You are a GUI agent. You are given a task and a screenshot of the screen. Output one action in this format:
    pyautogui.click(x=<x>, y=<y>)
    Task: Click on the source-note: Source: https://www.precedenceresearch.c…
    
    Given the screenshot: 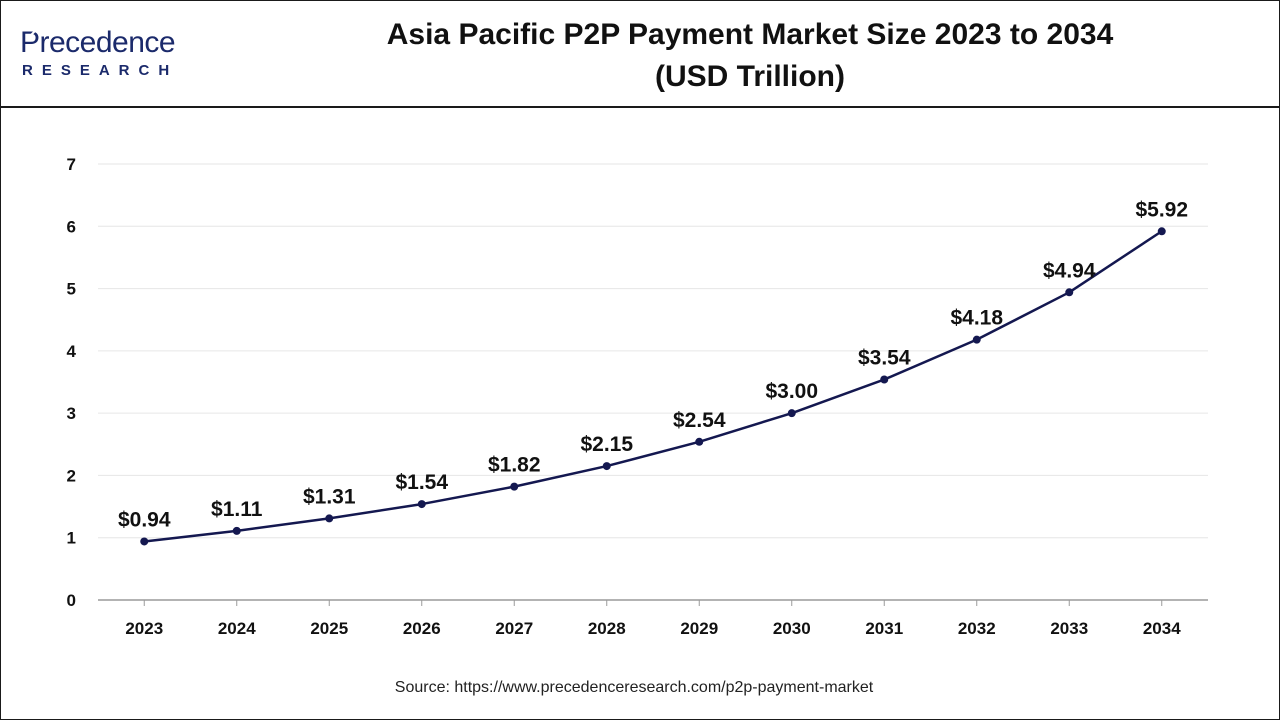 What is the action you would take?
    pyautogui.click(x=634, y=687)
    